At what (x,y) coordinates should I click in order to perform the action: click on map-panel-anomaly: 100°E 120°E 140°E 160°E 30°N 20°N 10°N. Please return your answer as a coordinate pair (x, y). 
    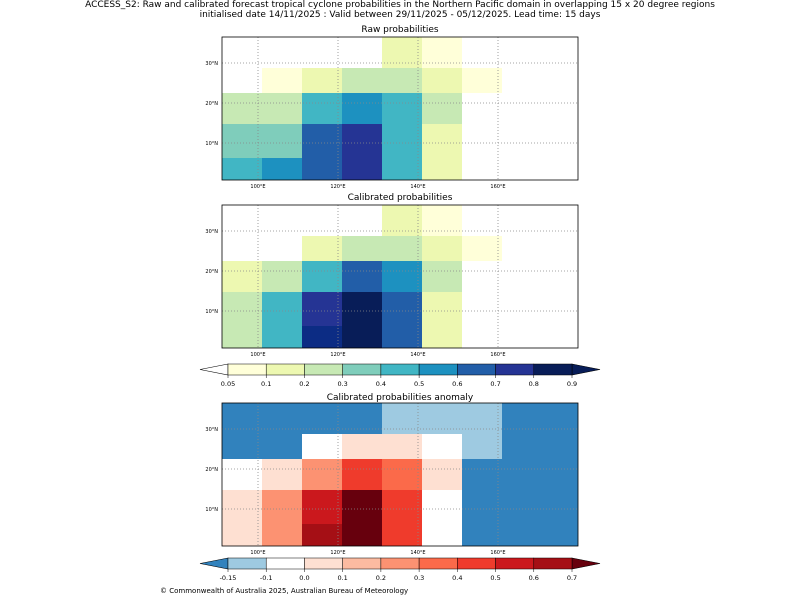
    Looking at the image, I should click on (392, 479).